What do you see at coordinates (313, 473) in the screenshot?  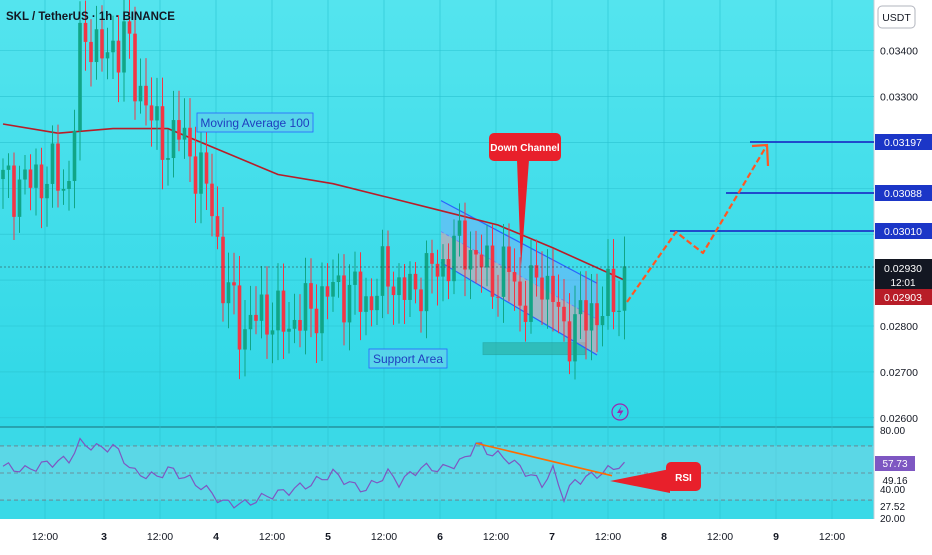 I see `rsi-line` at bounding box center [313, 473].